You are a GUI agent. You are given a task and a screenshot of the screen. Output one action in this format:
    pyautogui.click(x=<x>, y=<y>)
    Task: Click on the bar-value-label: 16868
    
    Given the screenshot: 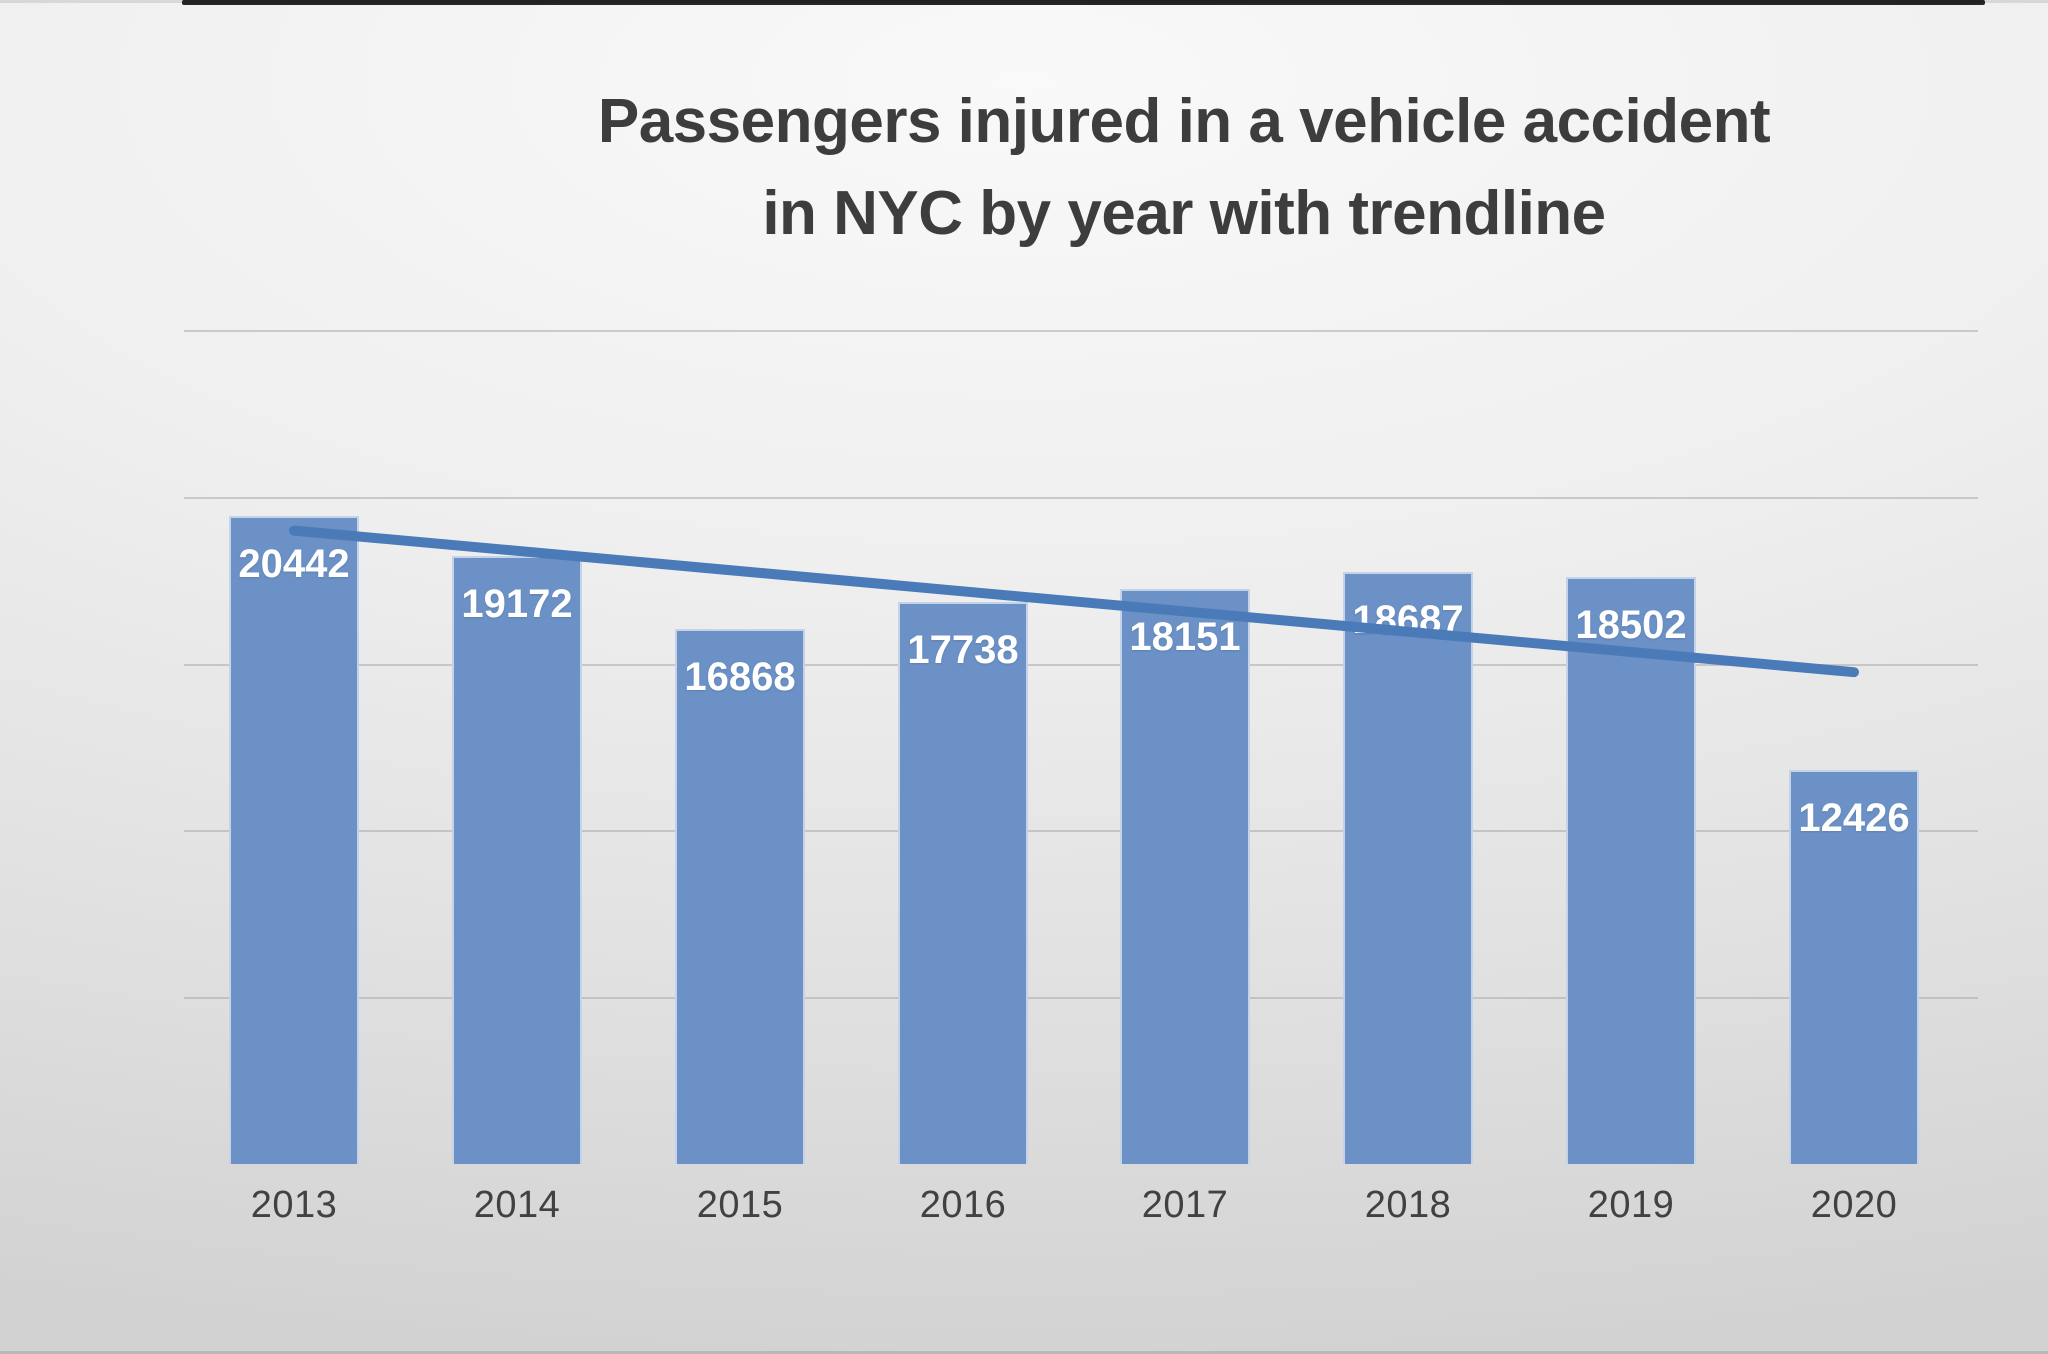 What is the action you would take?
    pyautogui.click(x=740, y=677)
    